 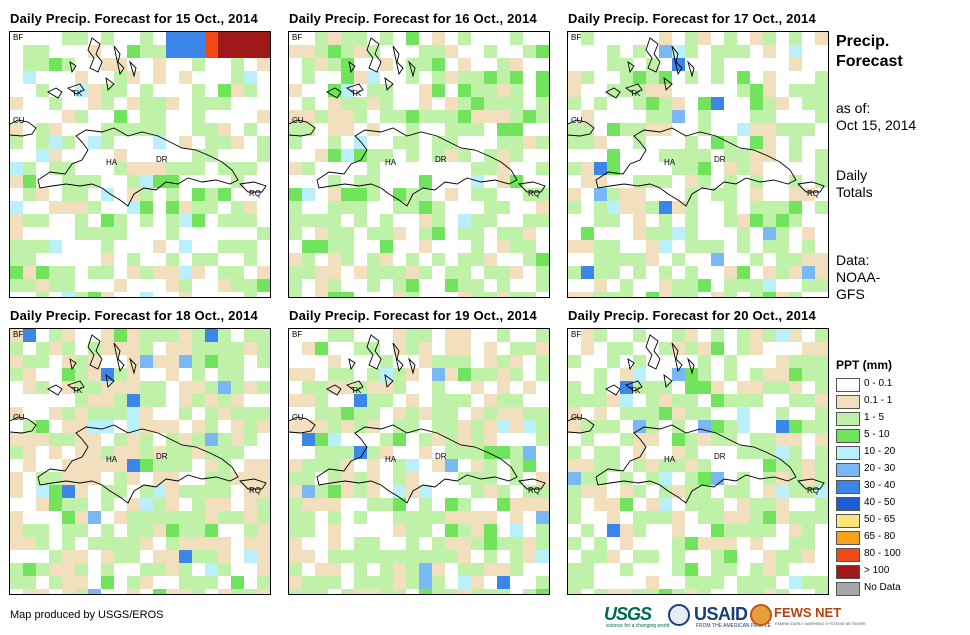 What do you see at coordinates (413, 18) in the screenshot?
I see `panel-title-oct16: Daily Precip. Forecast for 16 Oct., 2014` at bounding box center [413, 18].